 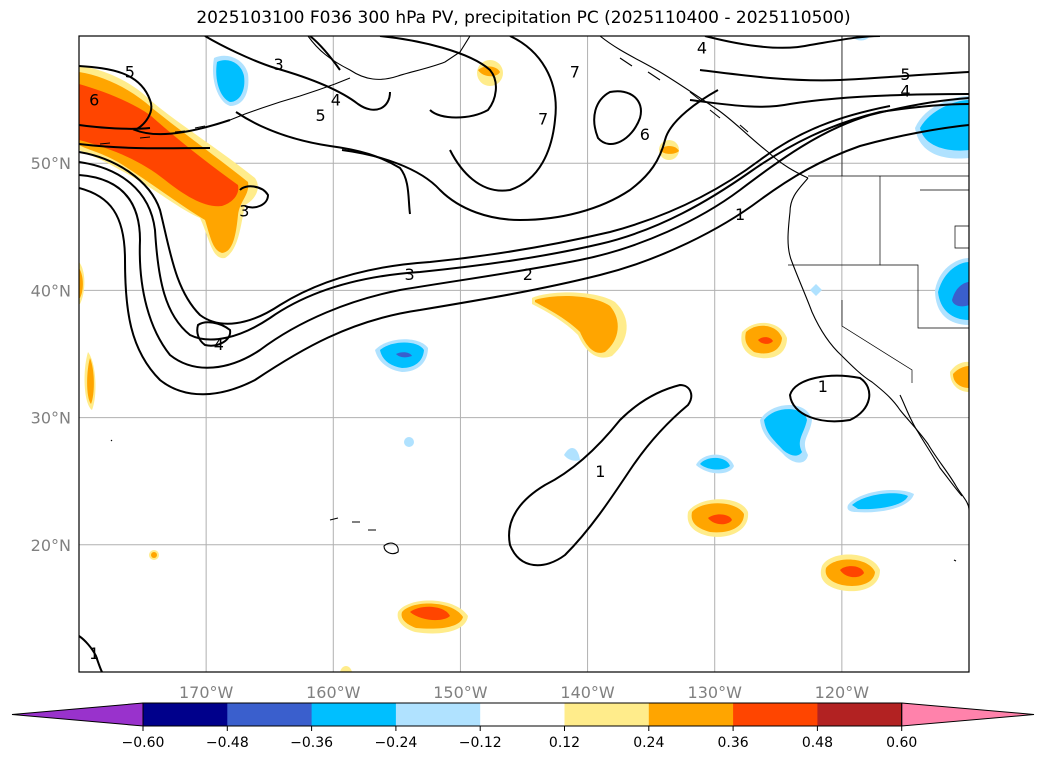 I want to click on colorbar-tick-label: −0.48, so click(x=227, y=743).